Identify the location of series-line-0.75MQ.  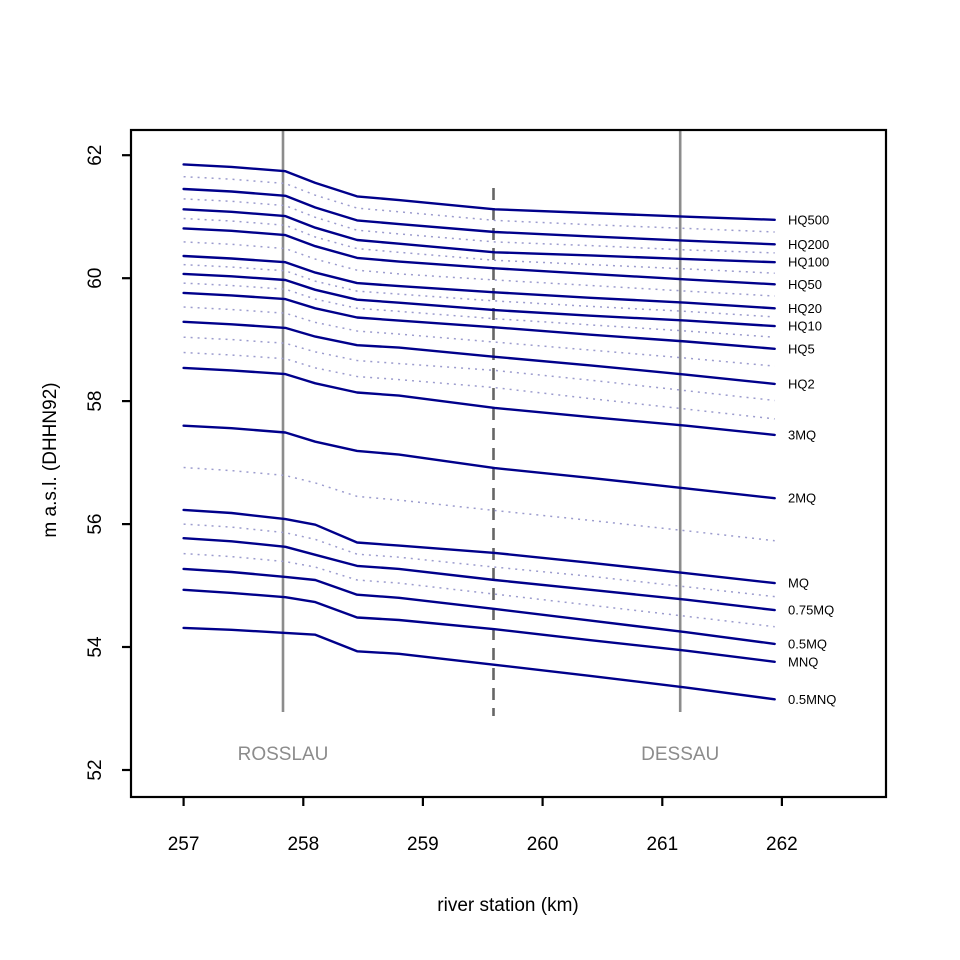
(479, 574).